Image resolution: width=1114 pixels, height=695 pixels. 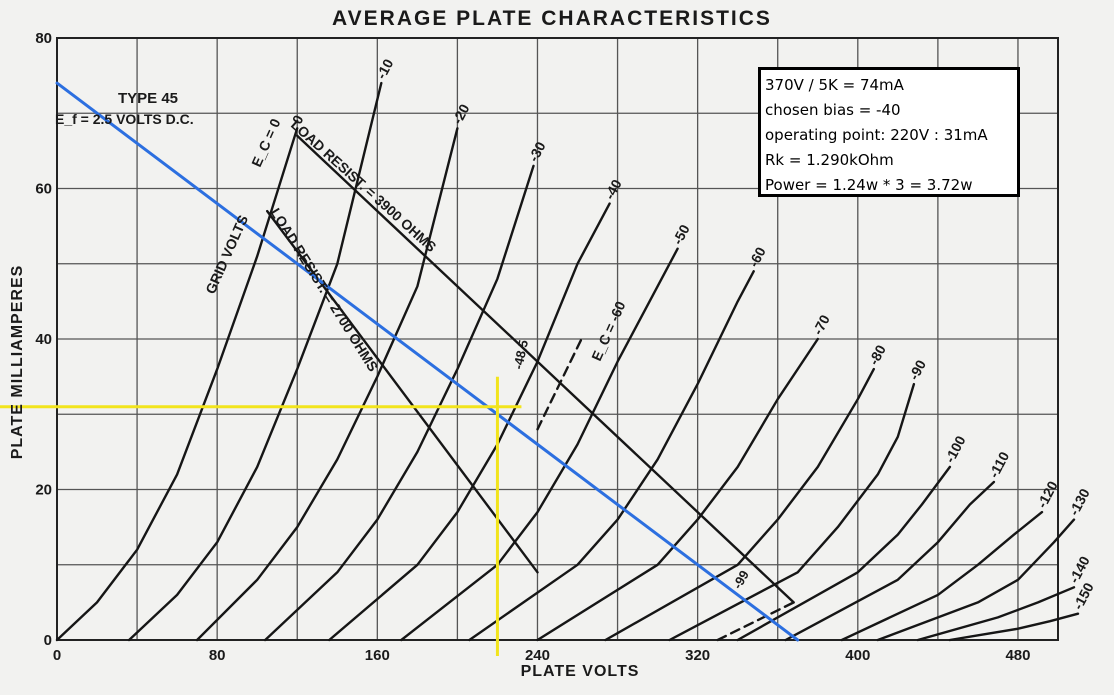 I want to click on series-line--99, so click(x=755, y=621).